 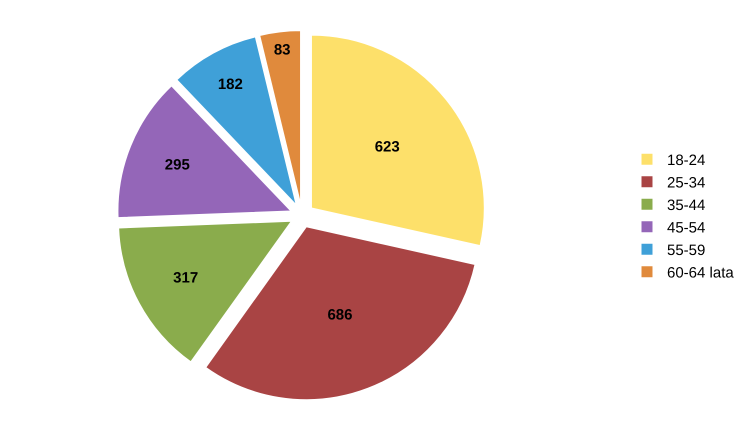 What do you see at coordinates (230, 84) in the screenshot?
I see `data-label: 182` at bounding box center [230, 84].